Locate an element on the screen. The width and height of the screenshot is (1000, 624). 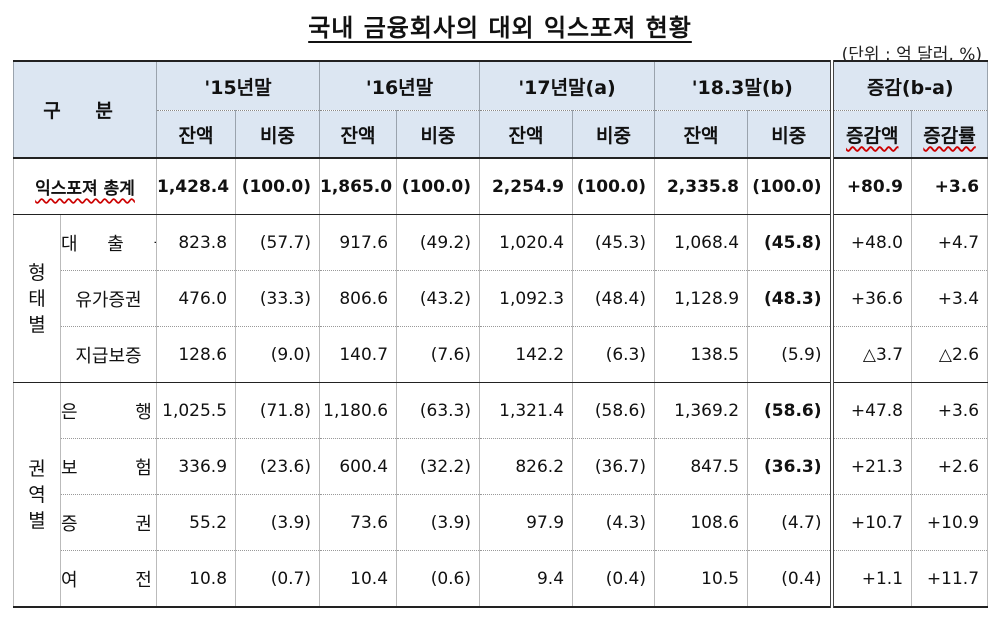
cell: 1,025.5 is located at coordinates (196, 410).